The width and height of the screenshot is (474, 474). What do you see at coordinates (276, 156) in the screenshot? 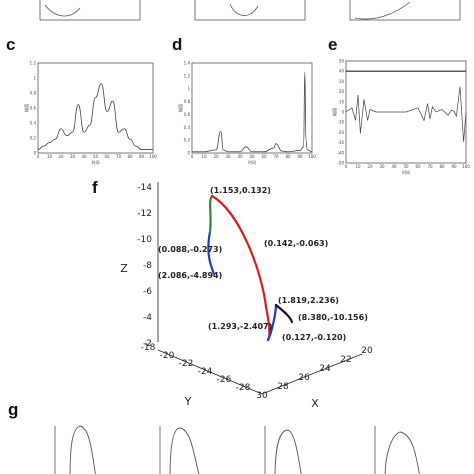
I see `d-xtick-label: 70` at bounding box center [276, 156].